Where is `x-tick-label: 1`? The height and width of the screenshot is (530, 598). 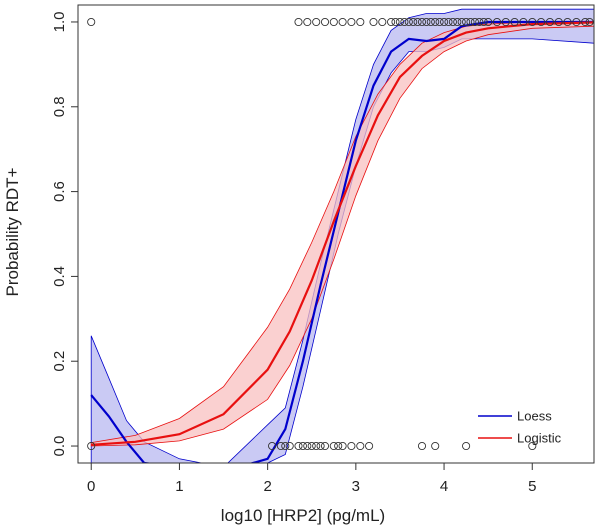
x-tick-label: 1 is located at coordinates (179, 486).